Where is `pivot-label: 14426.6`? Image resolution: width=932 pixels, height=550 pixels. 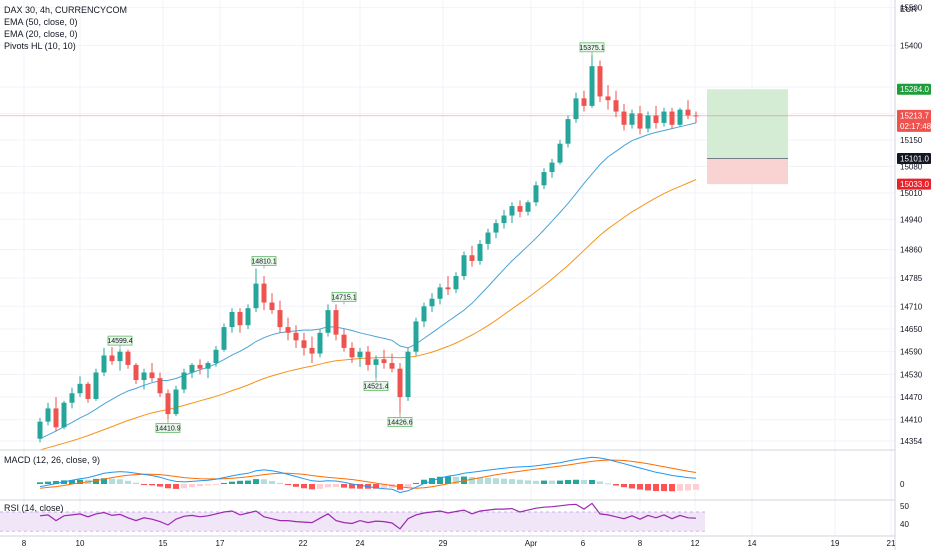
pivot-label: 14426.6 is located at coordinates (399, 422).